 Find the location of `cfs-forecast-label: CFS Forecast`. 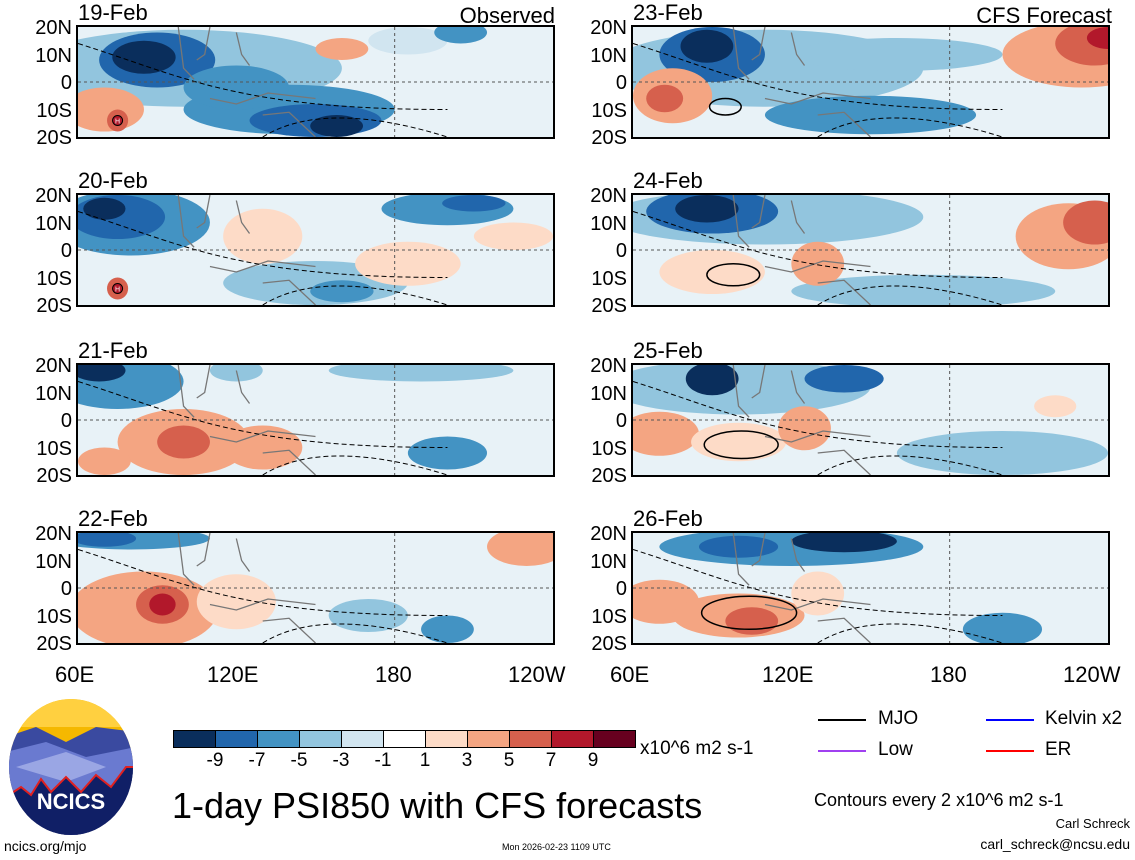

cfs-forecast-label: CFS Forecast is located at coordinates (1044, 15).